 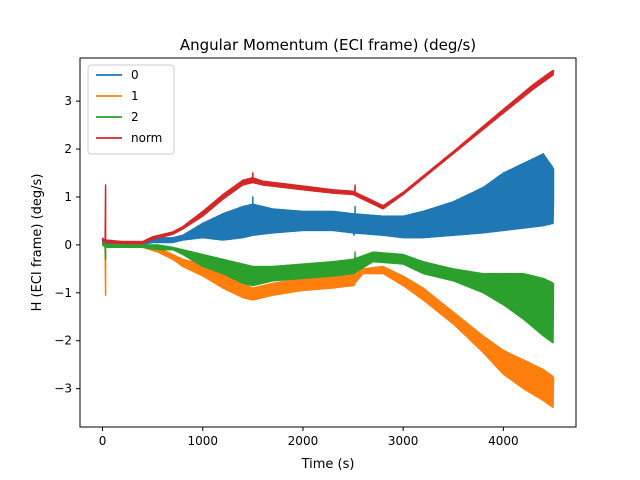 I want to click on y-tick-label: 3, so click(x=68, y=101).